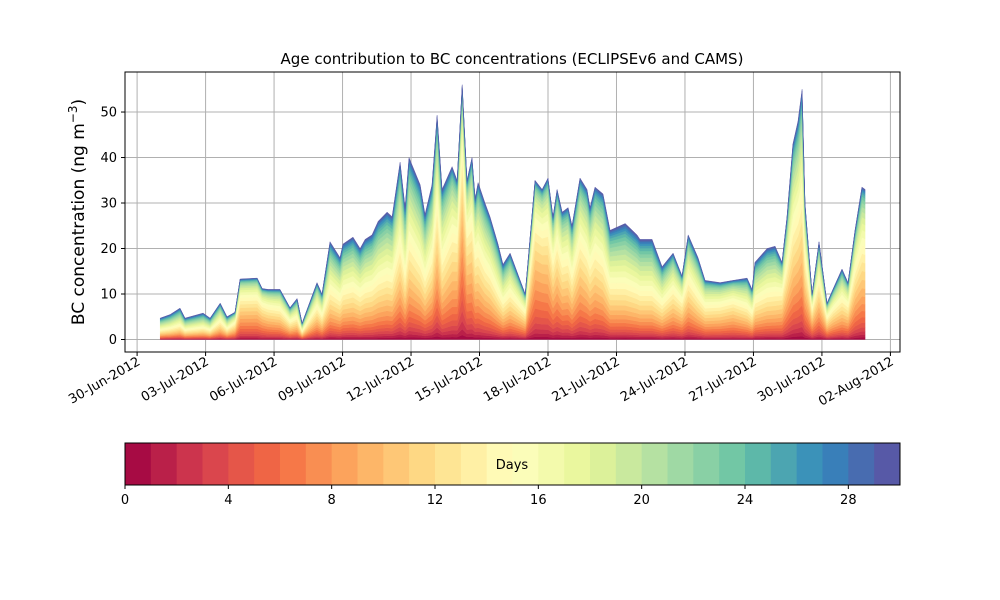 The image size is (1000, 600). I want to click on y-axis-label-text: BC concentration (ng m, so click(79, 224).